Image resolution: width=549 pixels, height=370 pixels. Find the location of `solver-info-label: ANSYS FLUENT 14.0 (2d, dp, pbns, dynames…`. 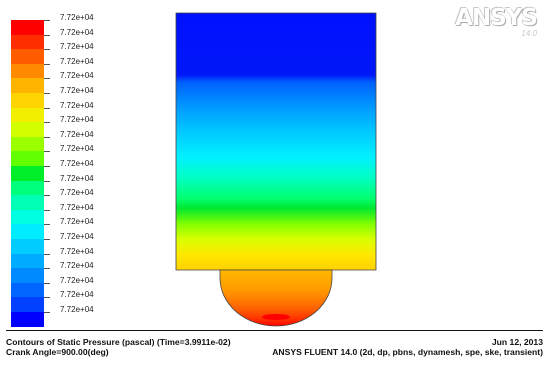

solver-info-label: ANSYS FLUENT 14.0 (2d, dp, pbns, dynames… is located at coordinates (407, 352).